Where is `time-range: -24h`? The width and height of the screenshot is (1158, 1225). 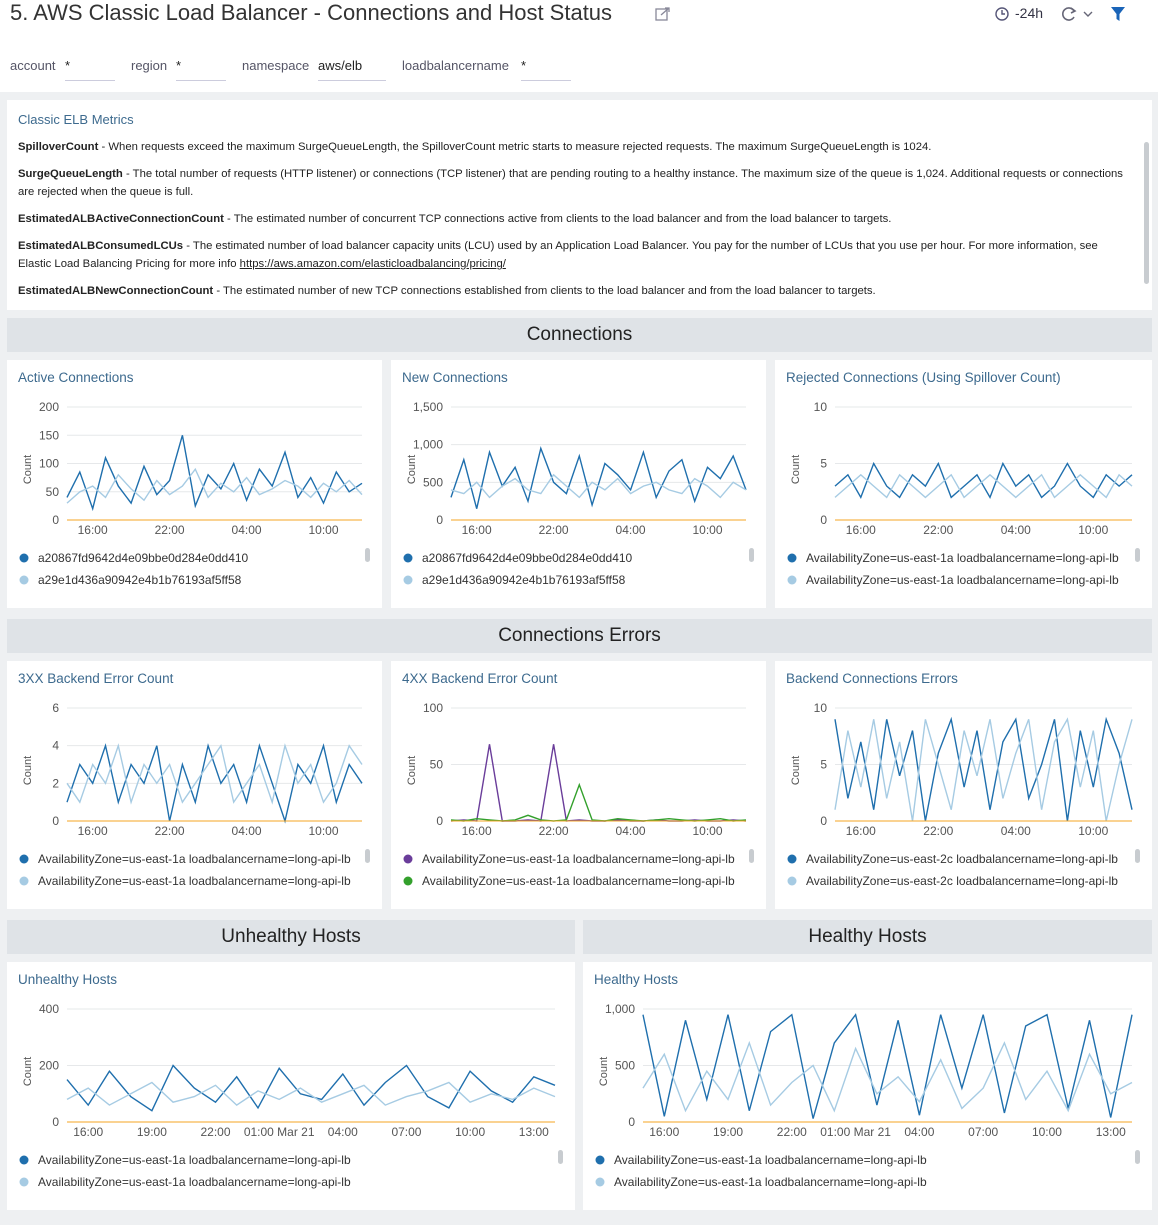
time-range: -24h is located at coordinates (1029, 13).